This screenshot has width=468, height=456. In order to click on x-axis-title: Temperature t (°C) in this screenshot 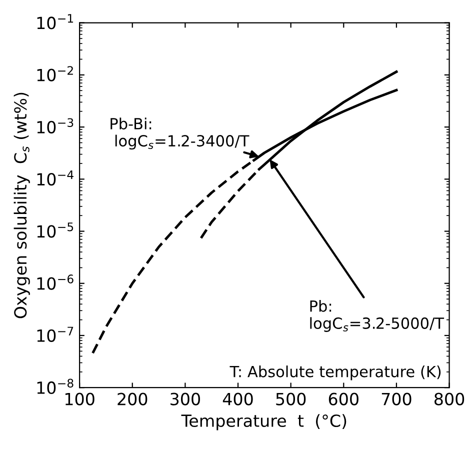, I will do `click(263, 422)`.